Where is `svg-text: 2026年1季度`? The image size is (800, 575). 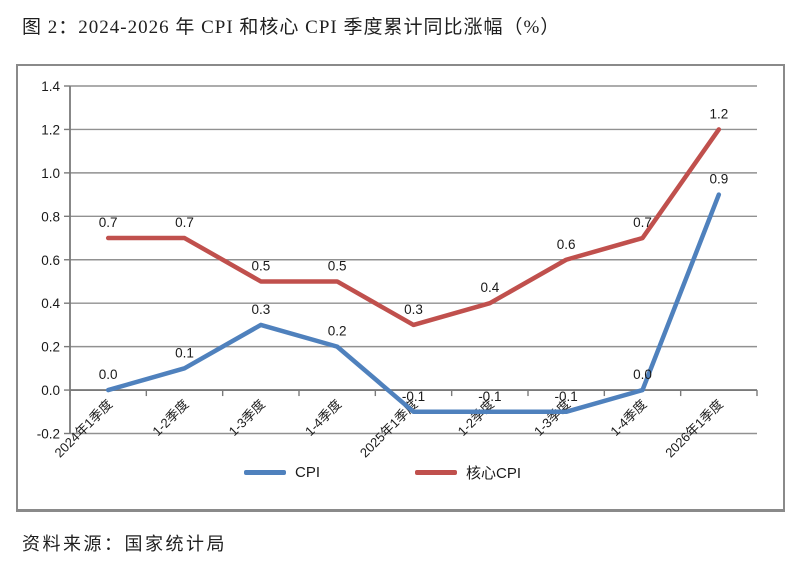
svg-text: 2026年1季度 is located at coordinates (694, 429).